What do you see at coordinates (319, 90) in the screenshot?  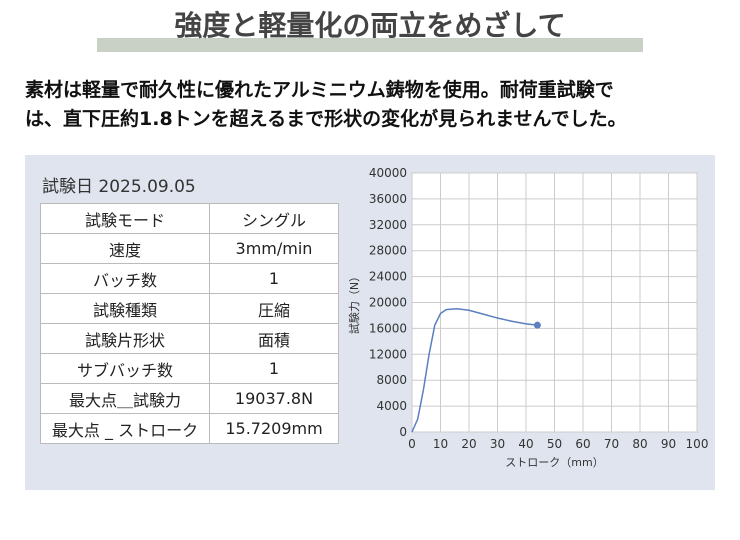 I see `description-line: 素材は軽量で耐久性に優れたアルミニウム鋳物を使用。耐荷重試験で` at bounding box center [319, 90].